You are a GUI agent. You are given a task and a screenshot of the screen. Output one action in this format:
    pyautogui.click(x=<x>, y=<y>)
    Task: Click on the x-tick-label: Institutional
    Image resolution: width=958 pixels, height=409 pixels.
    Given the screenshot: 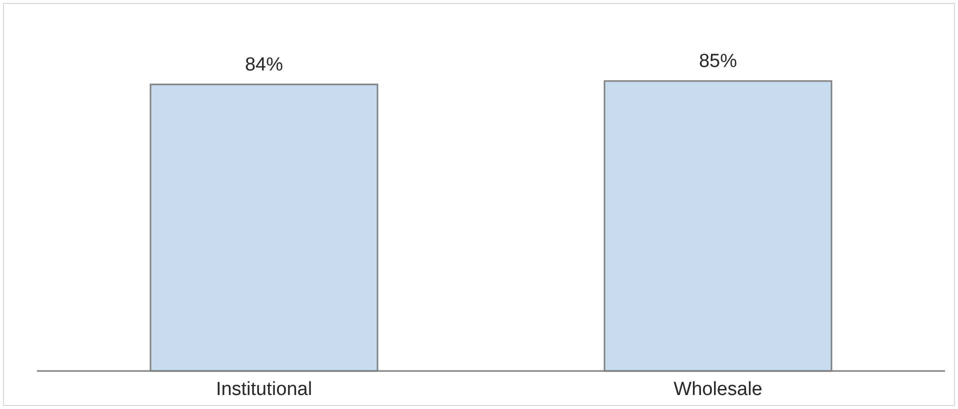 What is the action you would take?
    pyautogui.click(x=264, y=389)
    